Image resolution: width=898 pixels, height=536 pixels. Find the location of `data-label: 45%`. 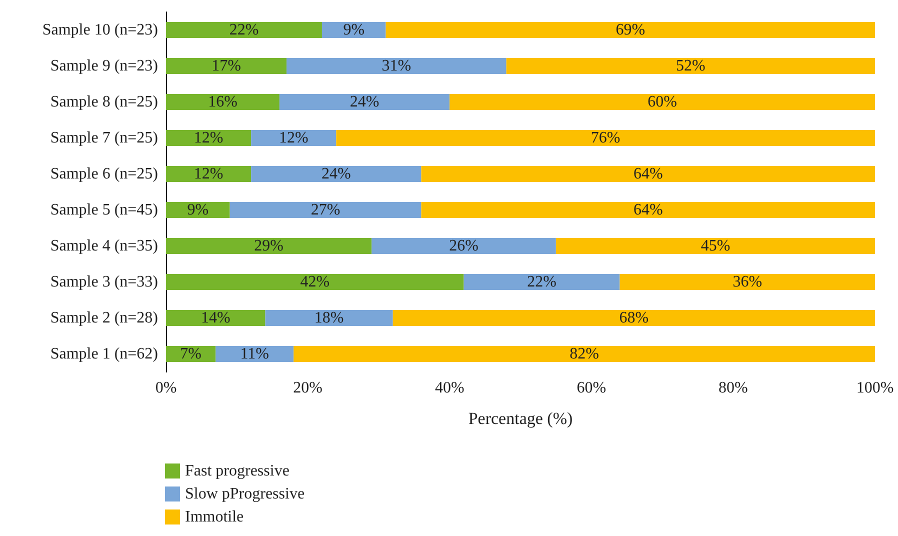

data-label: 45% is located at coordinates (715, 246).